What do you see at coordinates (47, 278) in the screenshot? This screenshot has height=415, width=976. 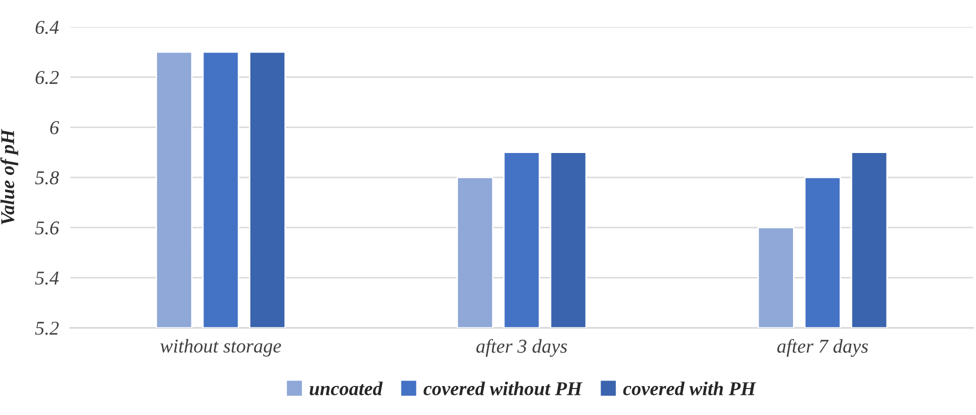 I see `y-tick-label: 5.4` at bounding box center [47, 278].